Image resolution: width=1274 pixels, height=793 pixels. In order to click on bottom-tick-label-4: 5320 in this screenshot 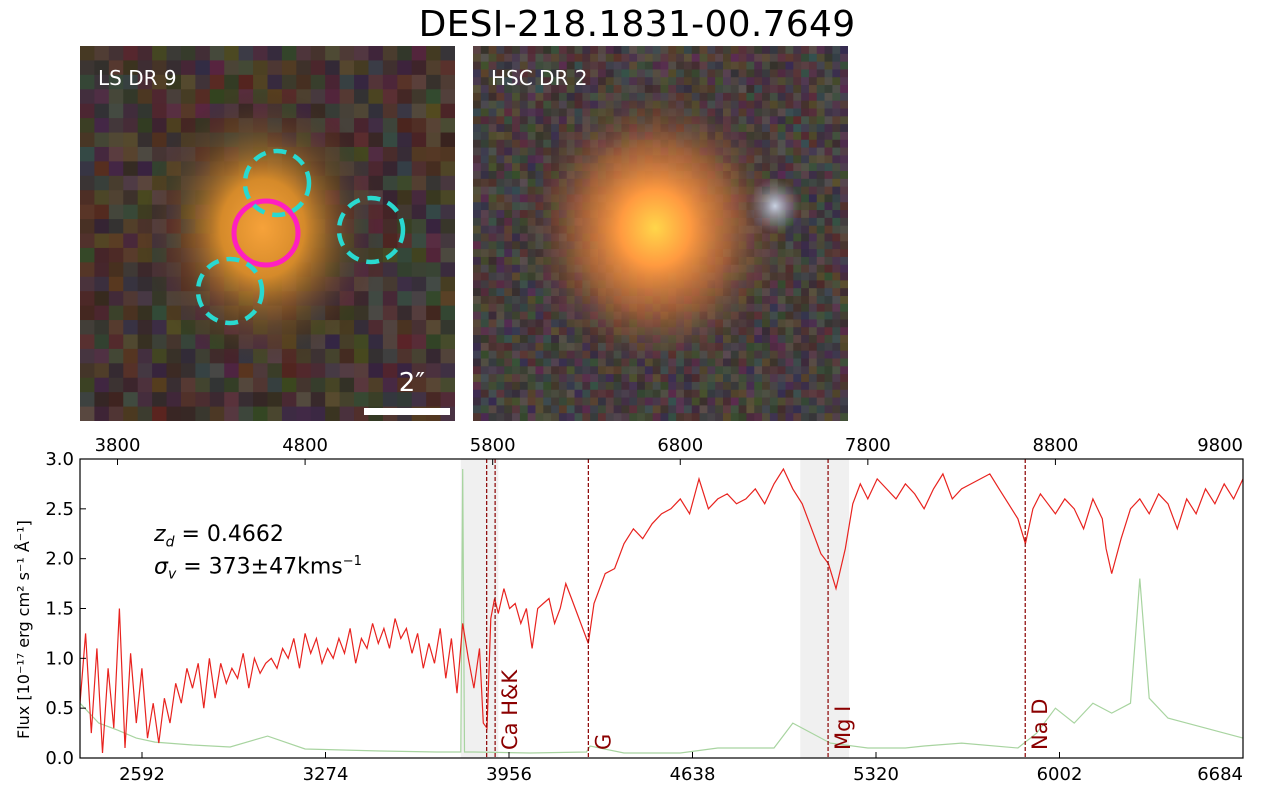, I will do `click(876, 774)`.